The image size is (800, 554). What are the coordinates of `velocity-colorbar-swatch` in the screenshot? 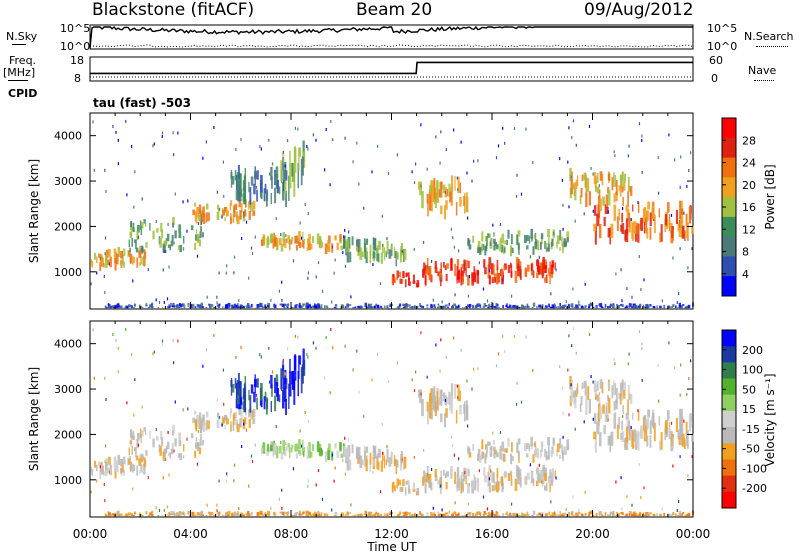 It's located at (729, 338).